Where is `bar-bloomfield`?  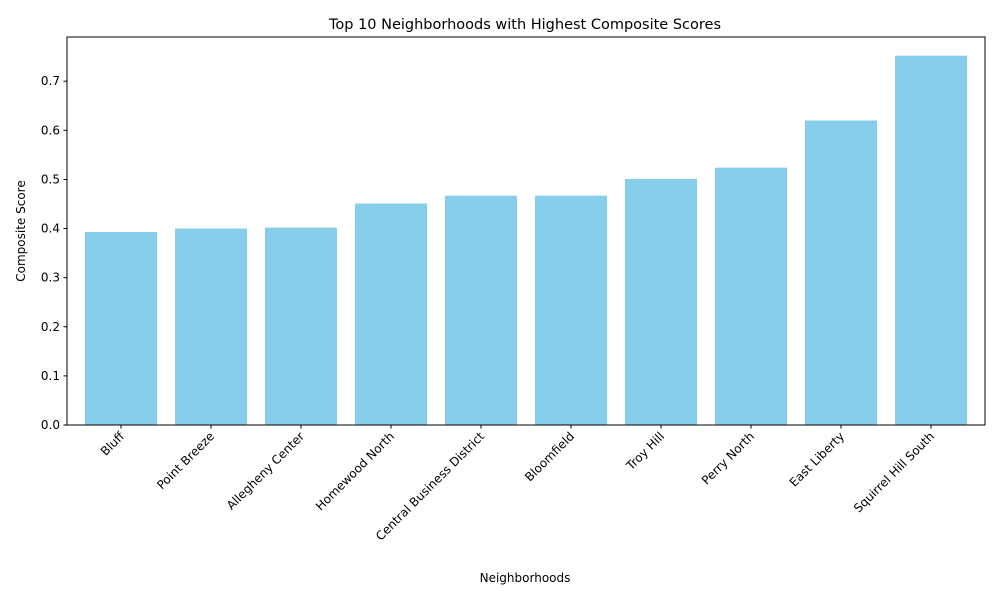 bar-bloomfield is located at coordinates (571, 310).